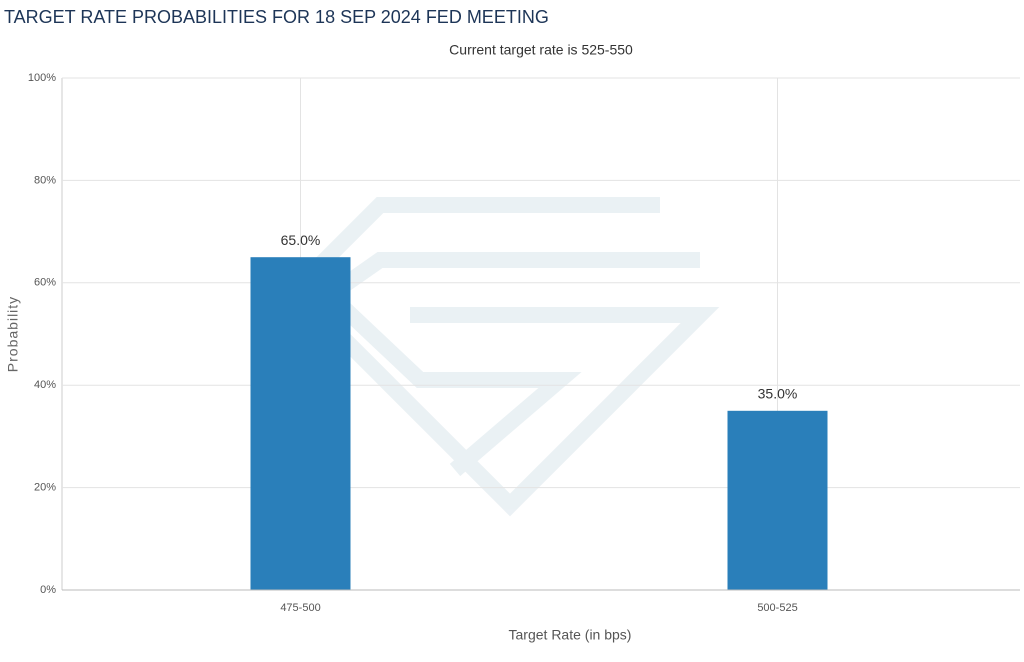 This screenshot has height=662, width=1024. What do you see at coordinates (541, 50) in the screenshot?
I see `chart-subtitle: Current target rate is 525-550` at bounding box center [541, 50].